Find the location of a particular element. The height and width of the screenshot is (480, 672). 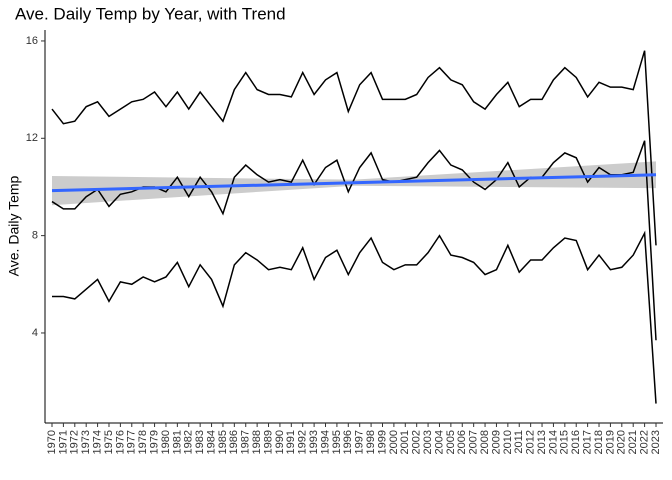

x-tick-label: 1972 is located at coordinates (75, 442).